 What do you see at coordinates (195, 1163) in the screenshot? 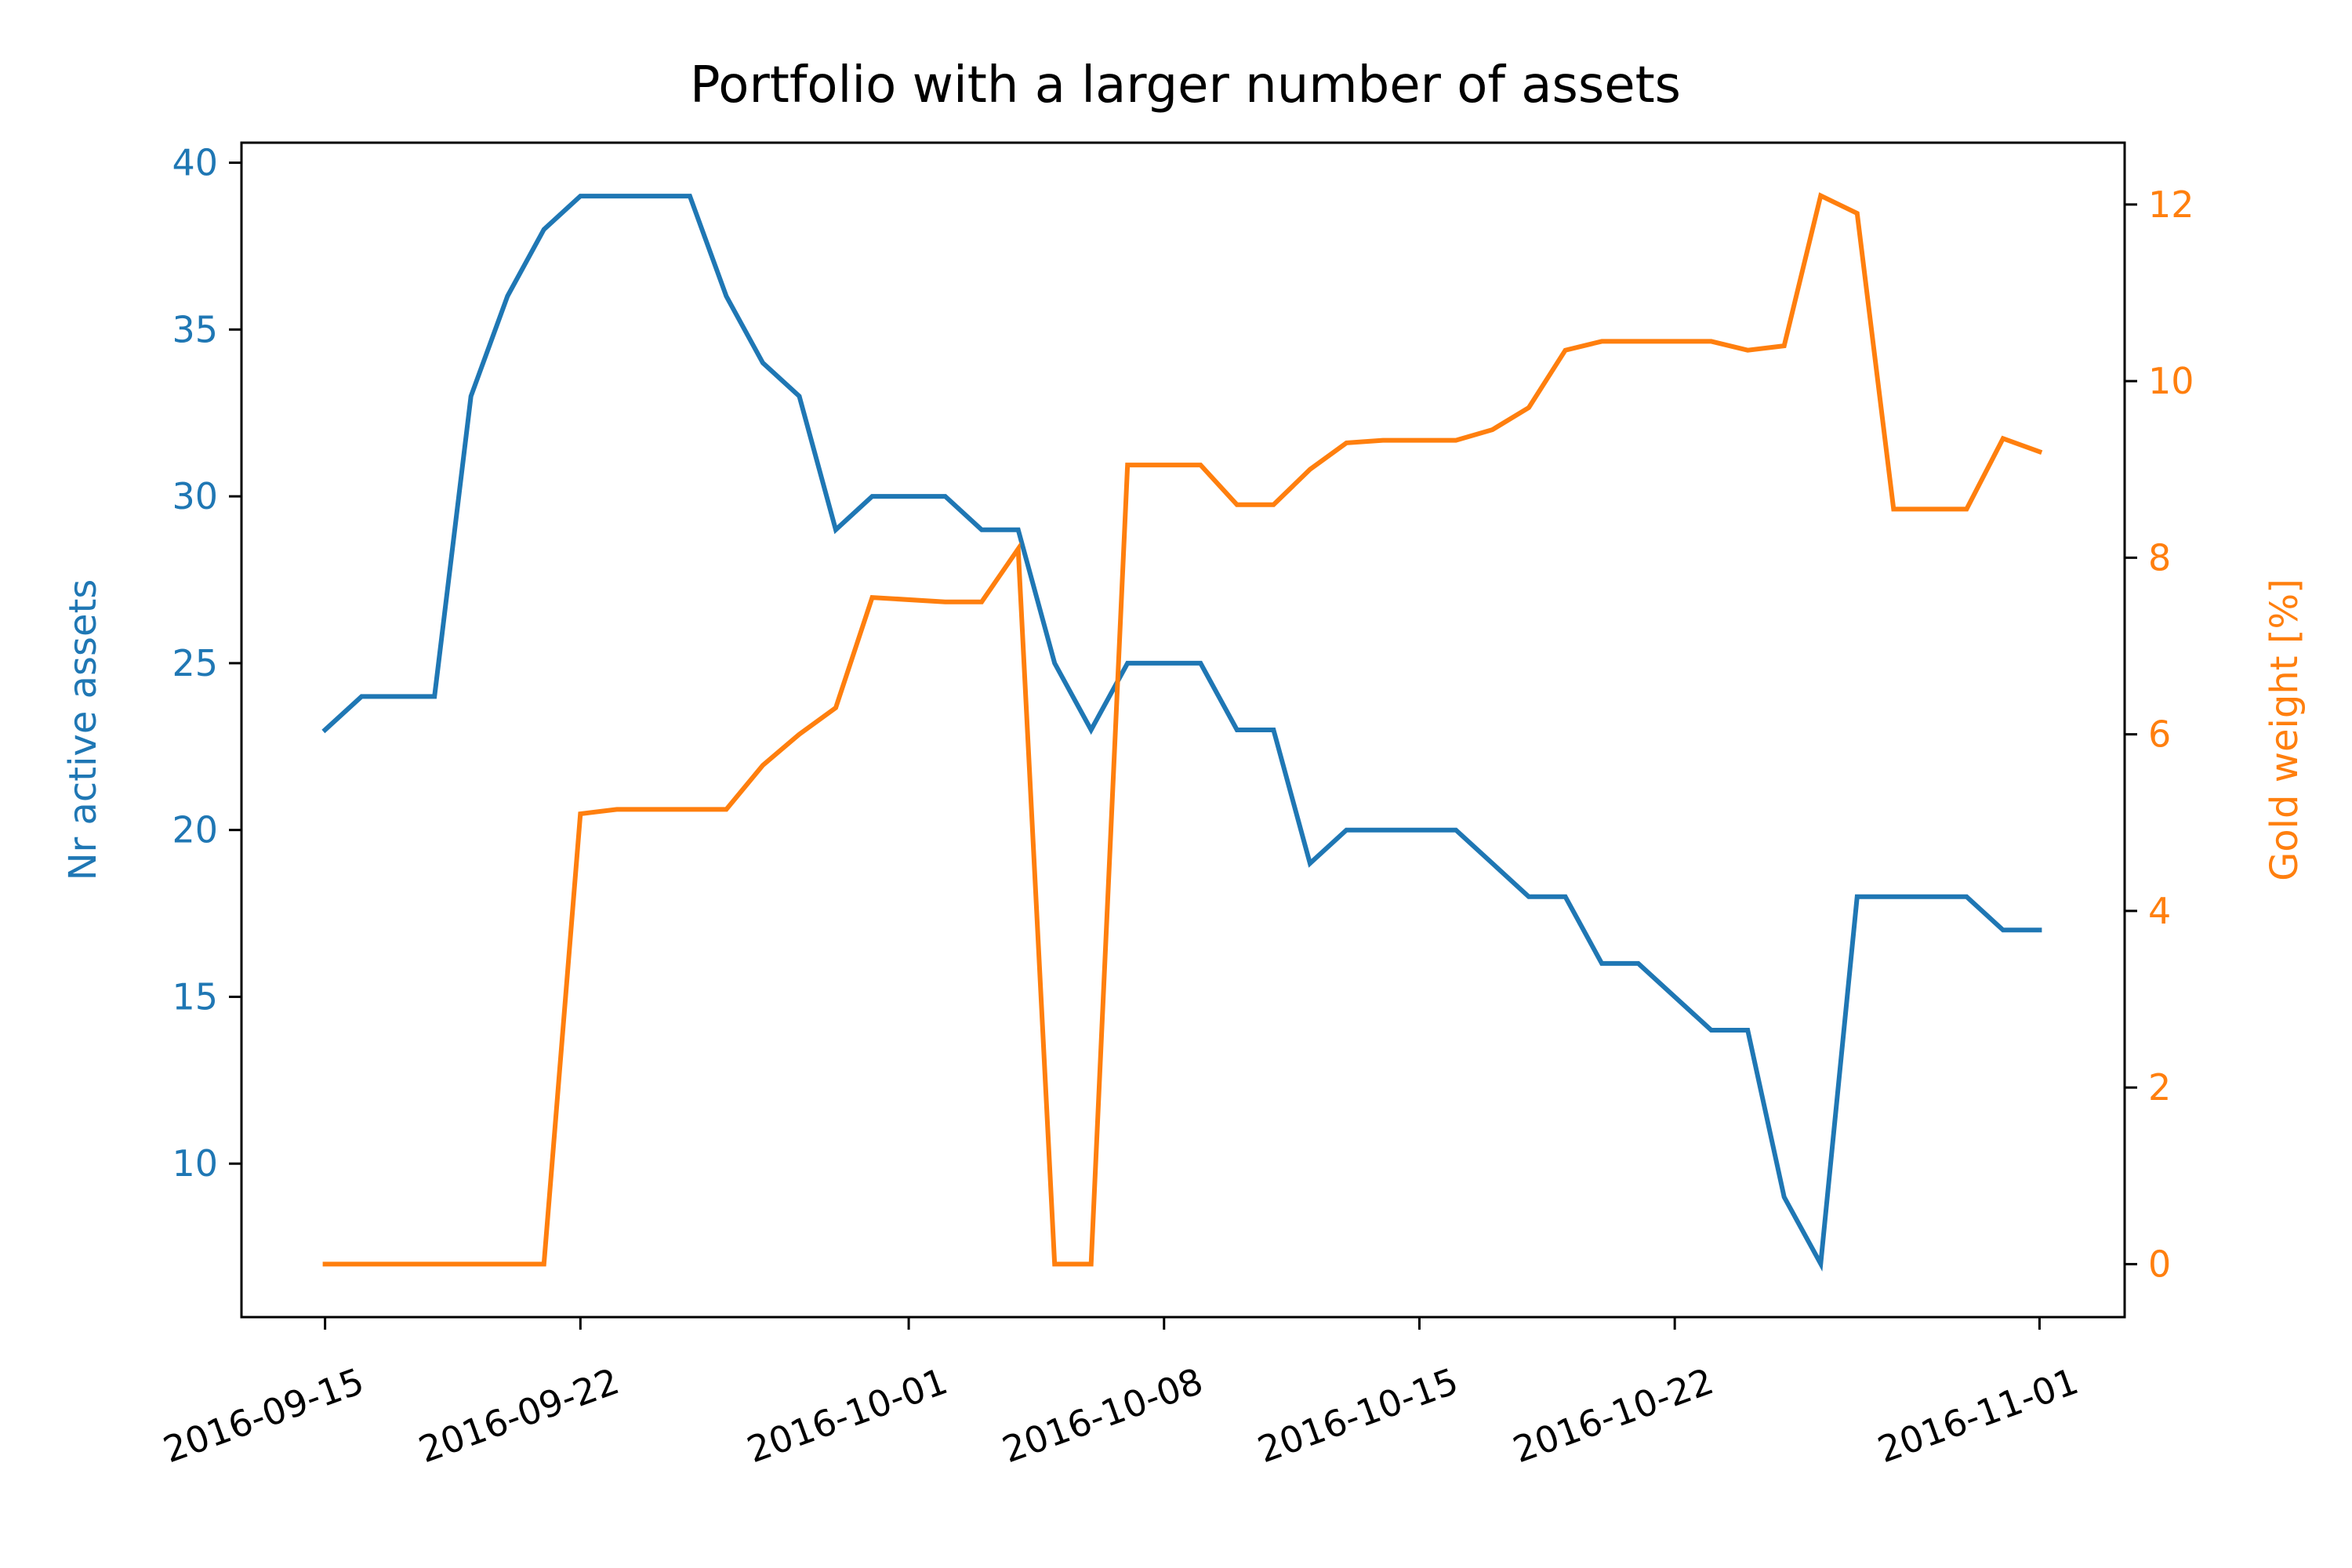
I see `left-y-tick-label: 10` at bounding box center [195, 1163].